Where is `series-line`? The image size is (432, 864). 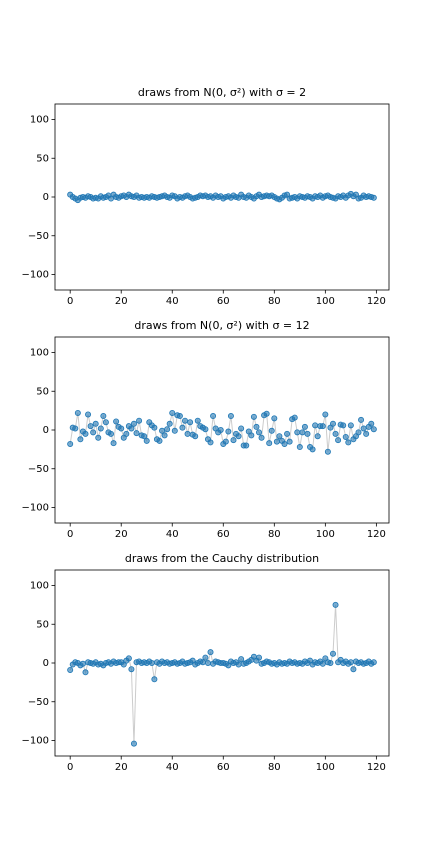
series-line is located at coordinates (222, 674).